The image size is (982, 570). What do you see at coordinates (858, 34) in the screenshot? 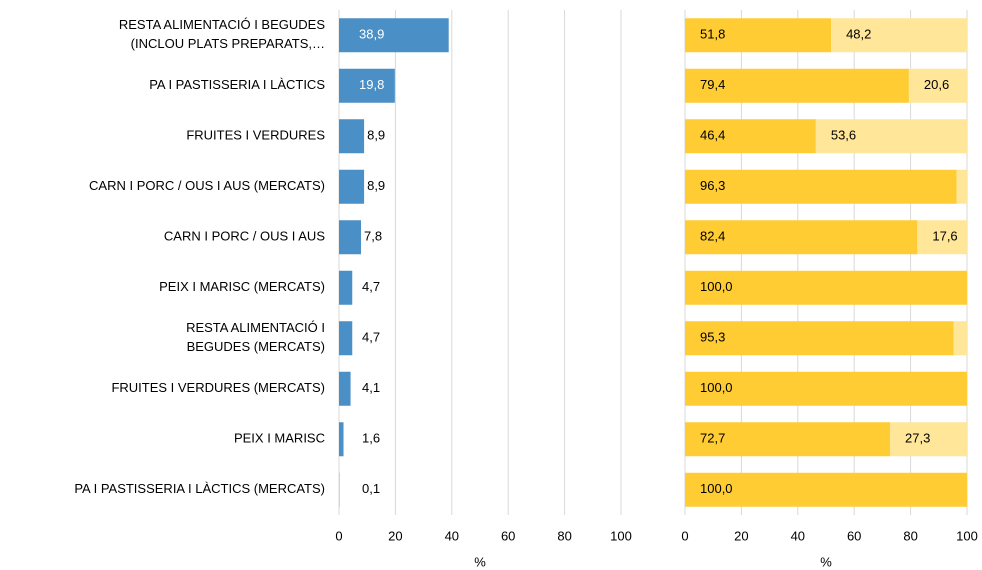
I see `value-label: 48,2` at bounding box center [858, 34].